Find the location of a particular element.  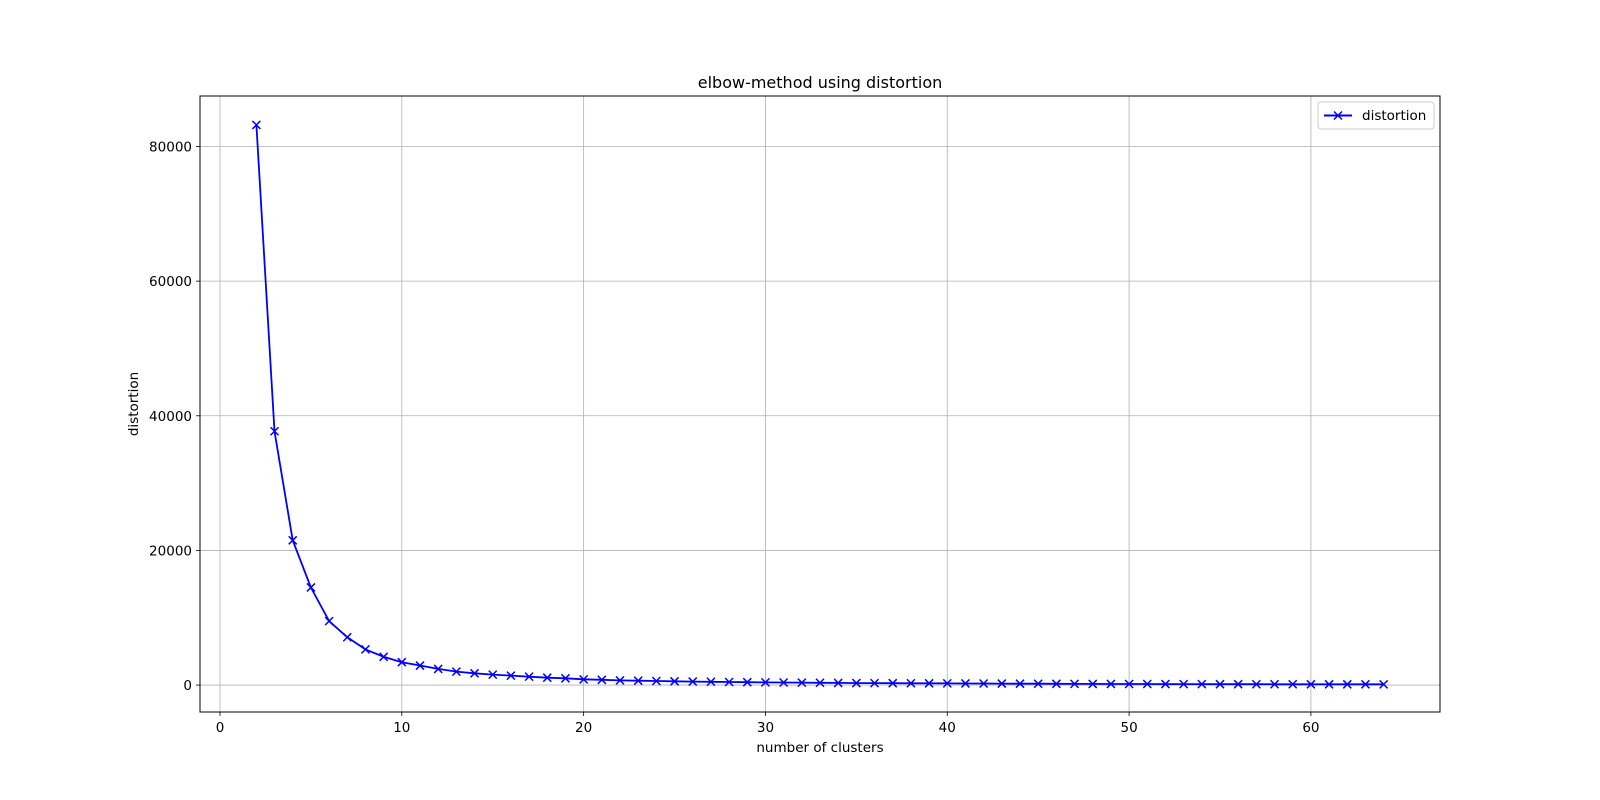

x-tick-label: 40 is located at coordinates (947, 728).